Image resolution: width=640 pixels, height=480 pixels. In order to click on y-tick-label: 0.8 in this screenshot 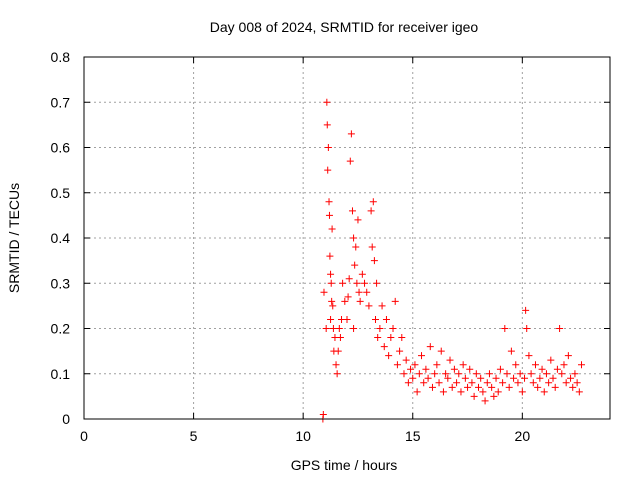, I will do `click(61, 57)`.